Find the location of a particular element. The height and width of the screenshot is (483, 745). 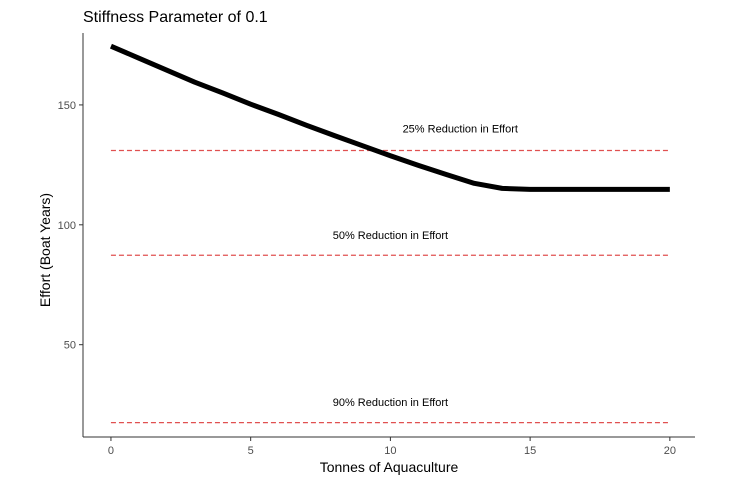

x-tick-label: 5 is located at coordinates (251, 451).